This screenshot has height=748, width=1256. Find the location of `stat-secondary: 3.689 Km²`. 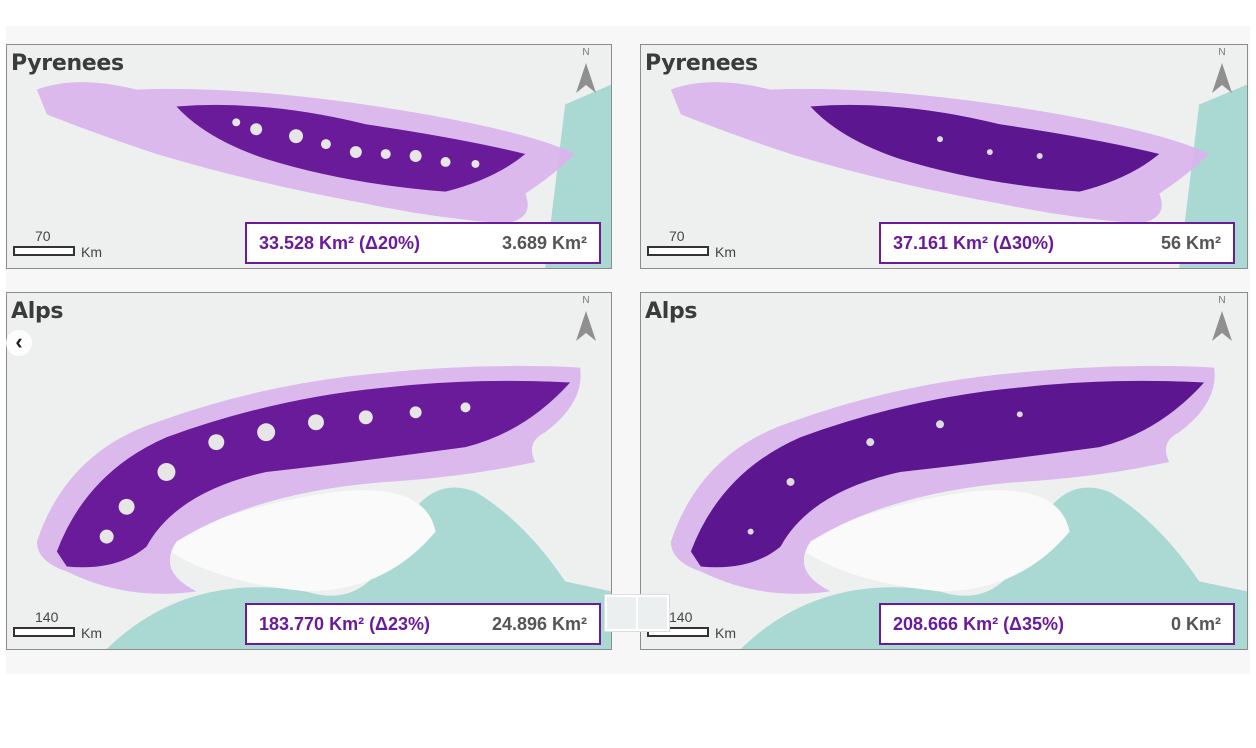

stat-secondary: 3.689 Km² is located at coordinates (544, 243).